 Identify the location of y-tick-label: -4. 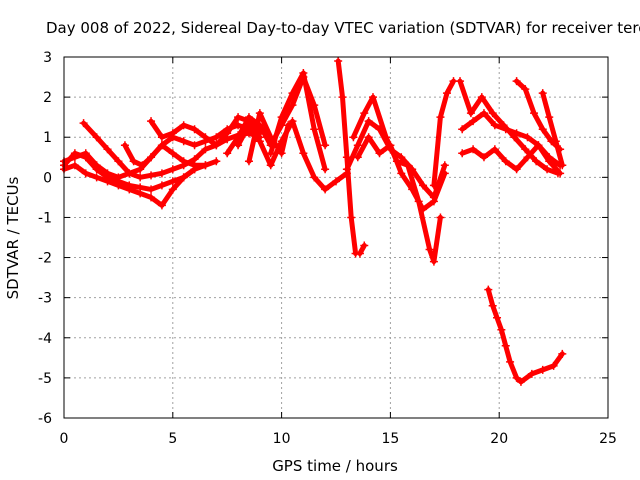
(45, 339).